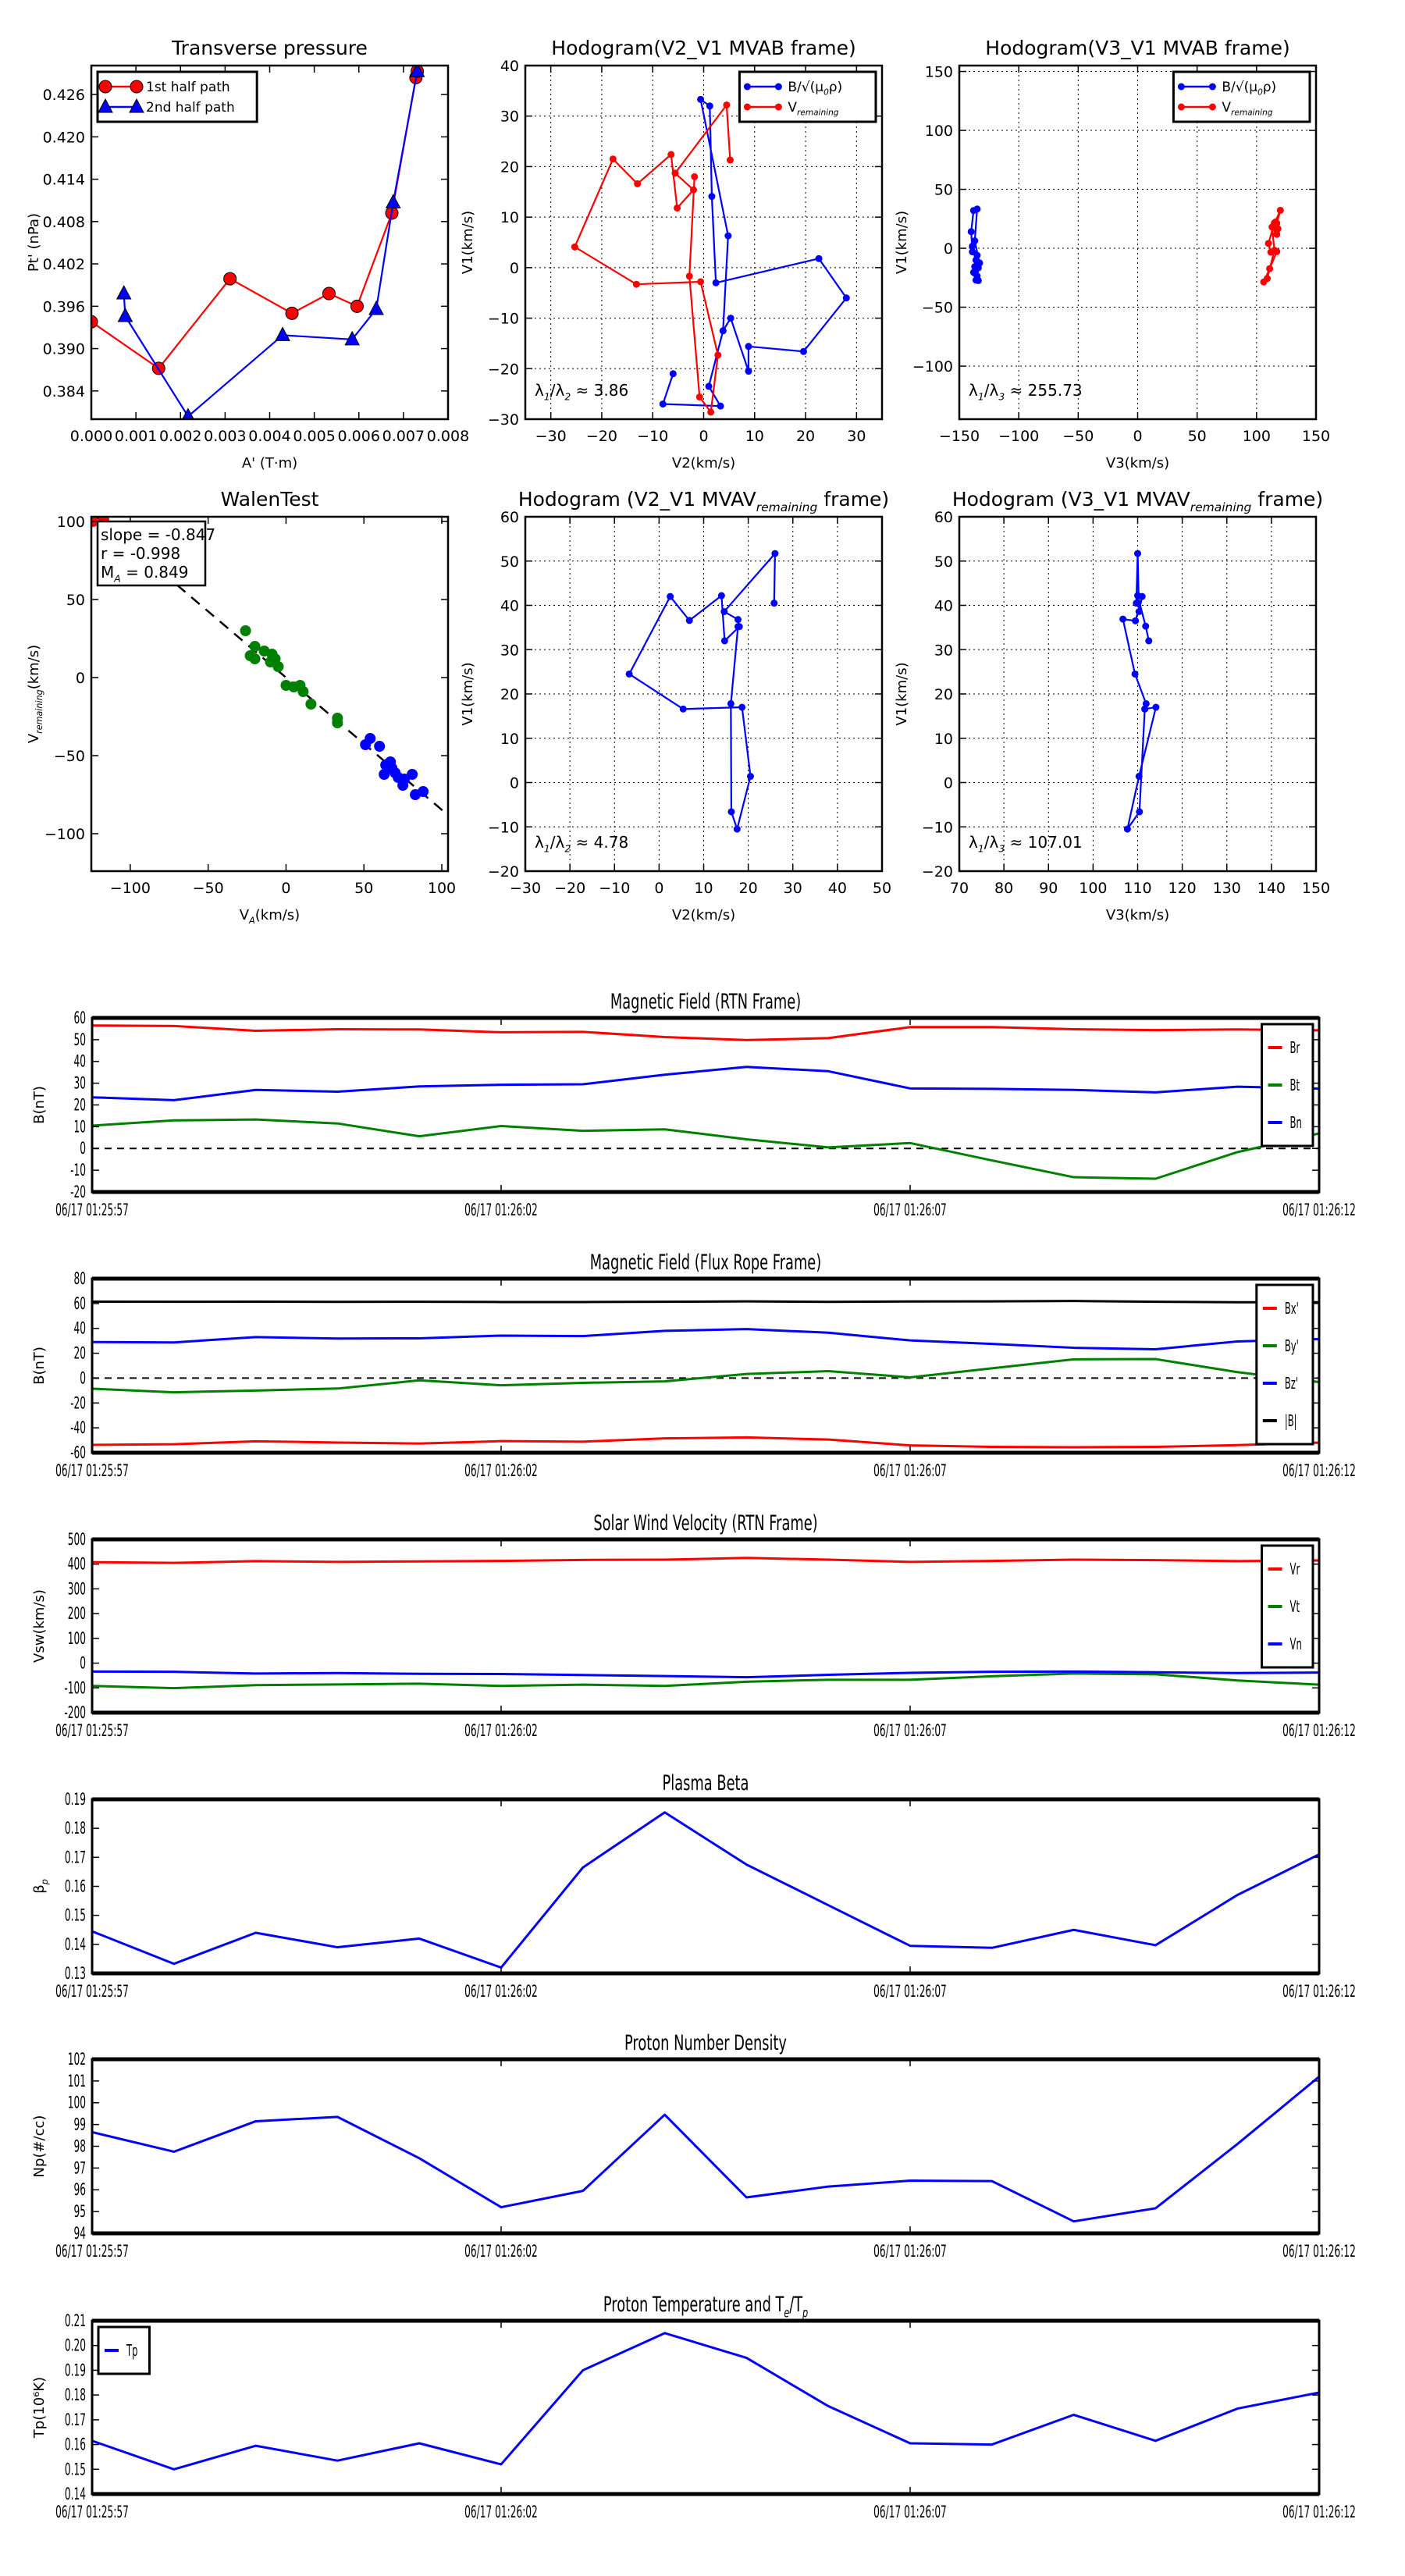 This screenshot has width=1405, height=2576. What do you see at coordinates (314, 436) in the screenshot?
I see `x-tick-label: 0.005` at bounding box center [314, 436].